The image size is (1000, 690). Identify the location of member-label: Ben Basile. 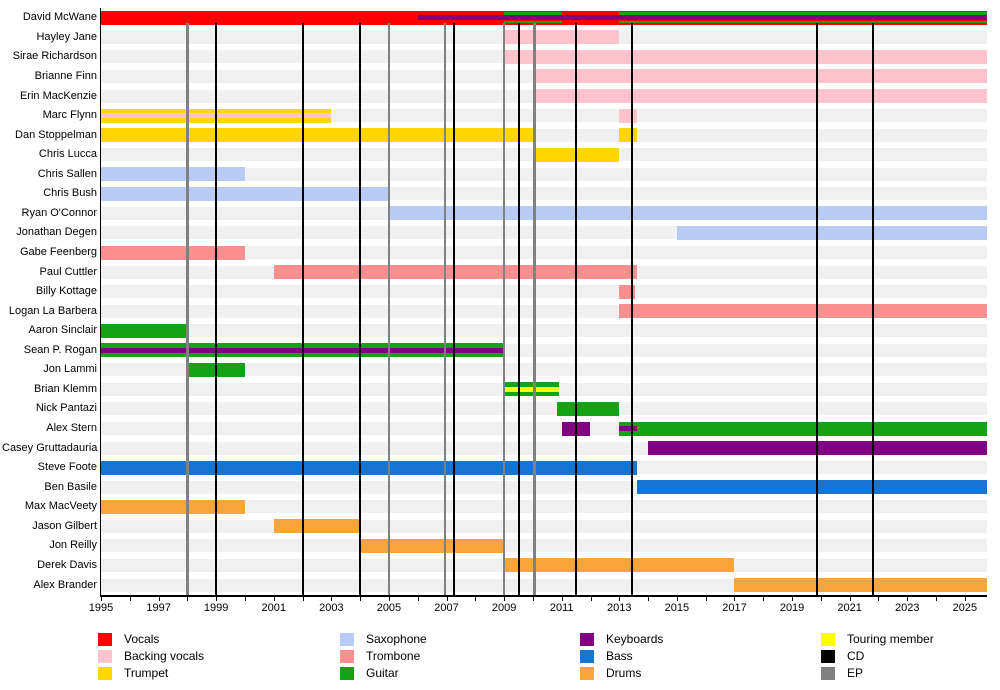
(70, 486).